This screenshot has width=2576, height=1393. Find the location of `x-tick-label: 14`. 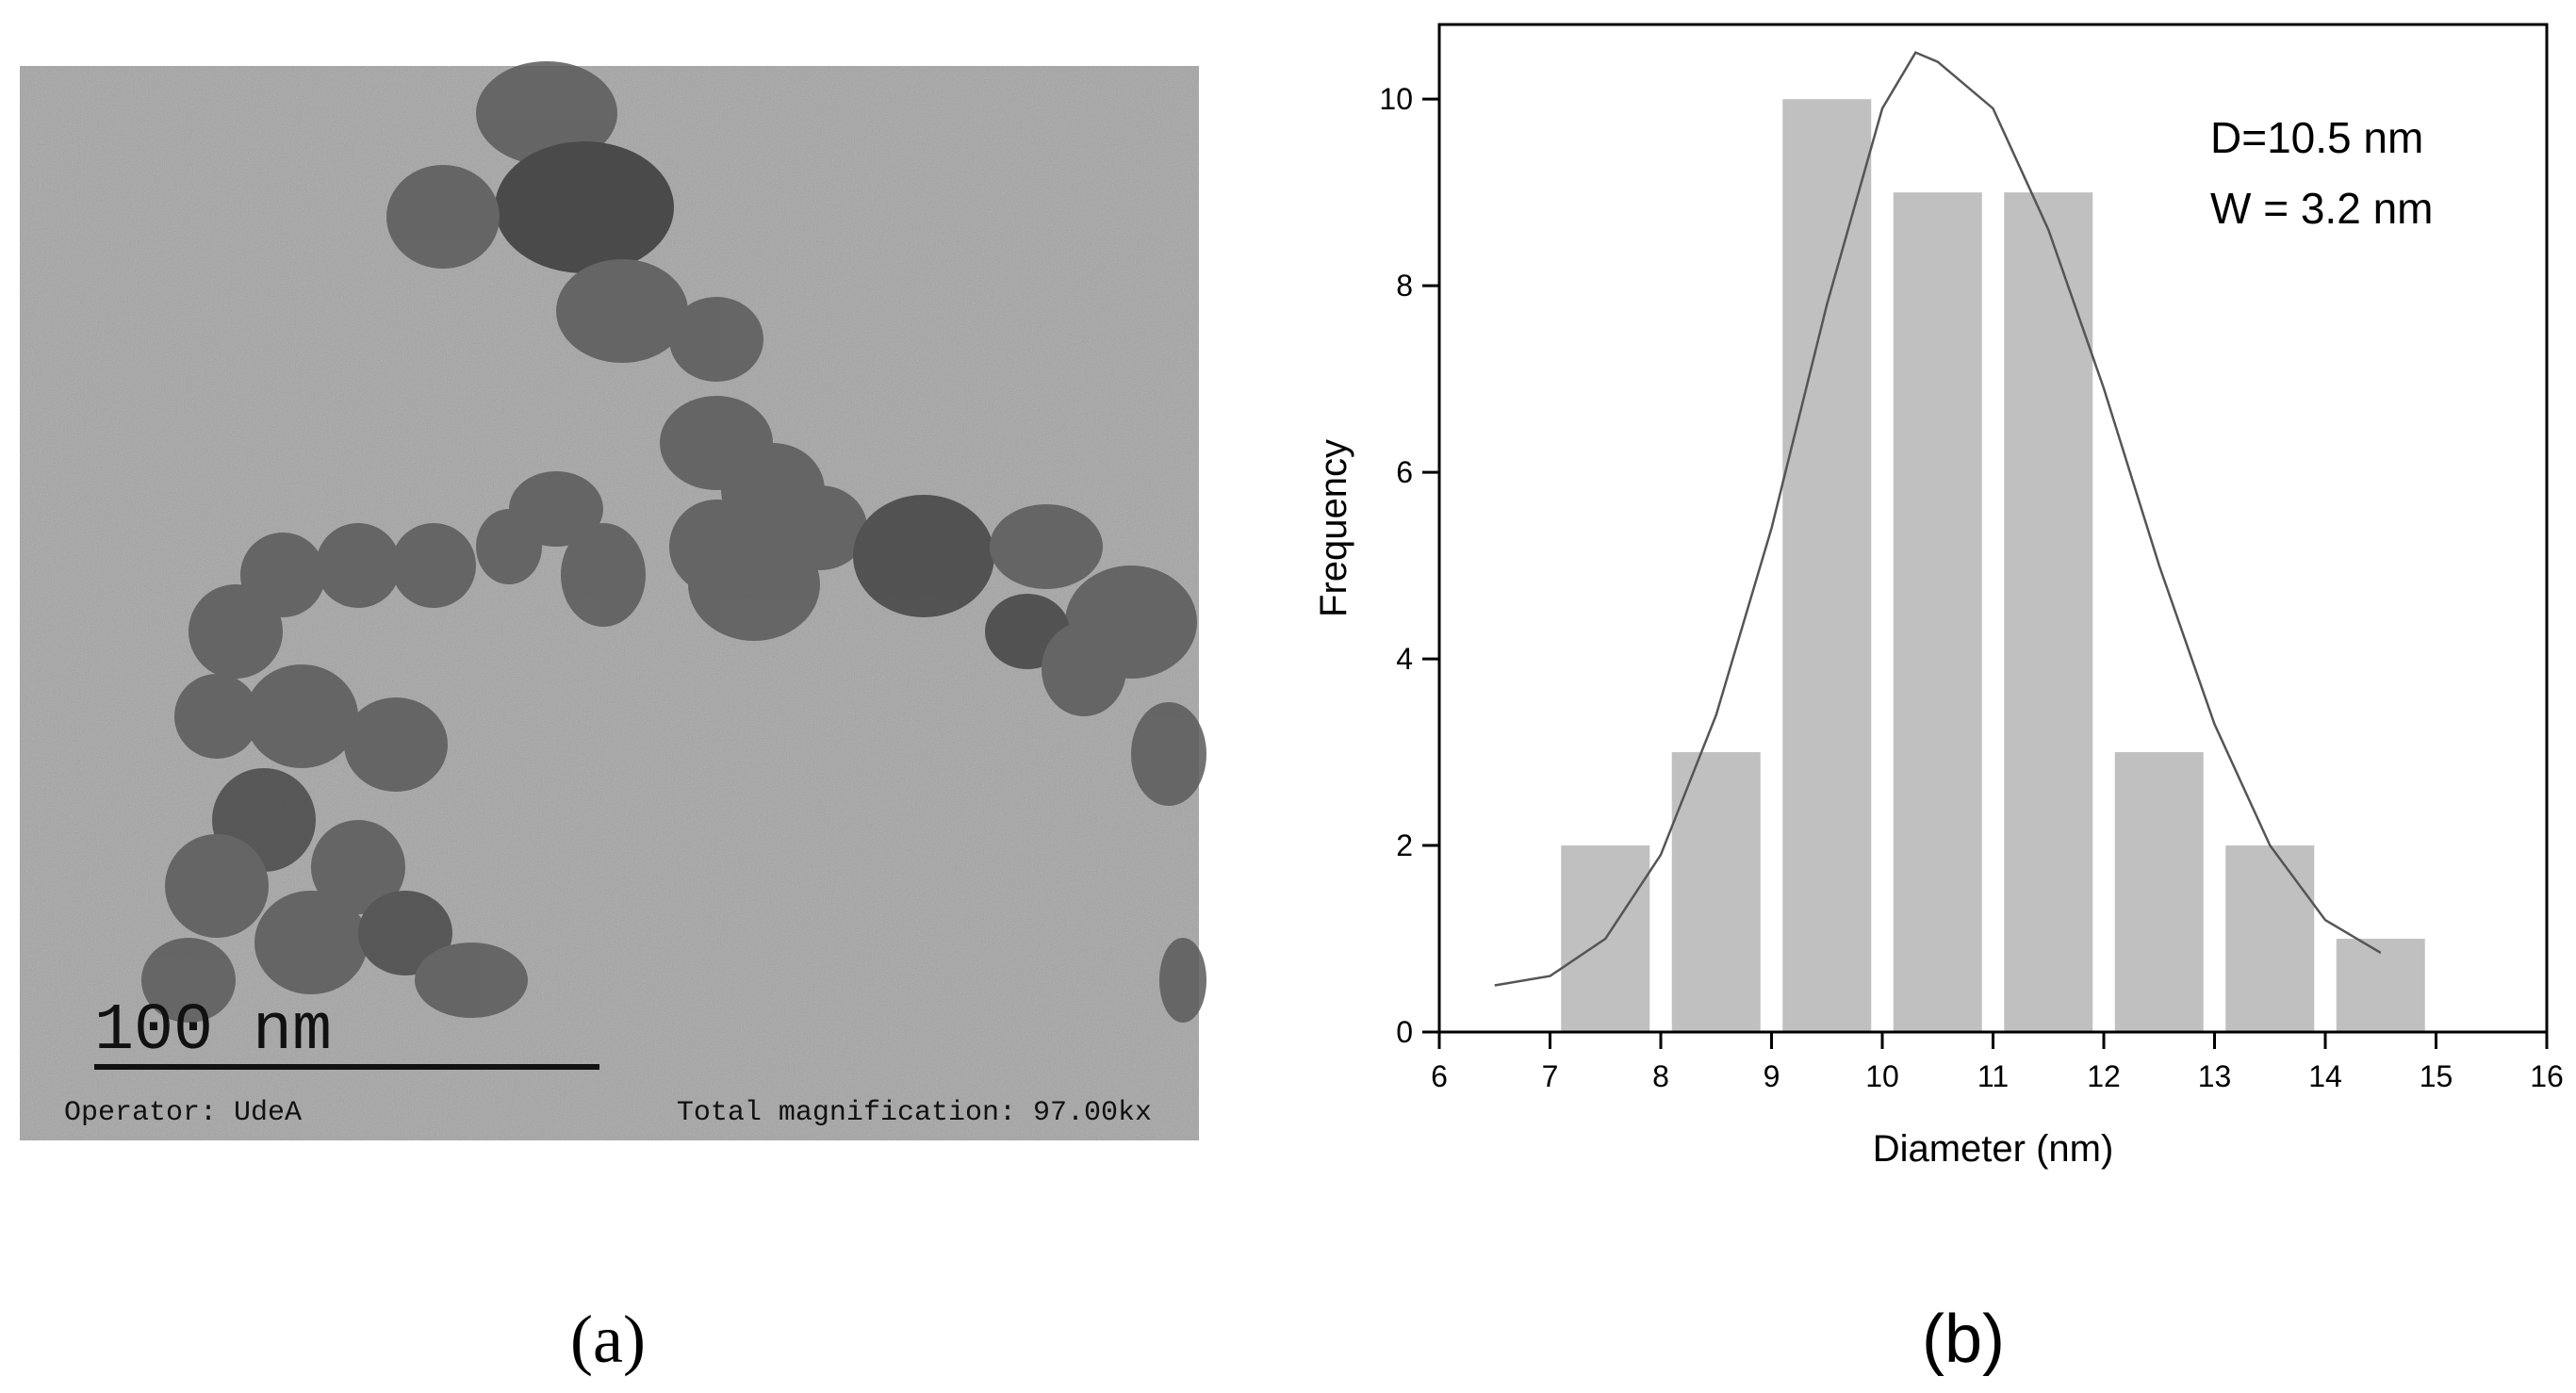

x-tick-label: 14 is located at coordinates (2325, 1076).